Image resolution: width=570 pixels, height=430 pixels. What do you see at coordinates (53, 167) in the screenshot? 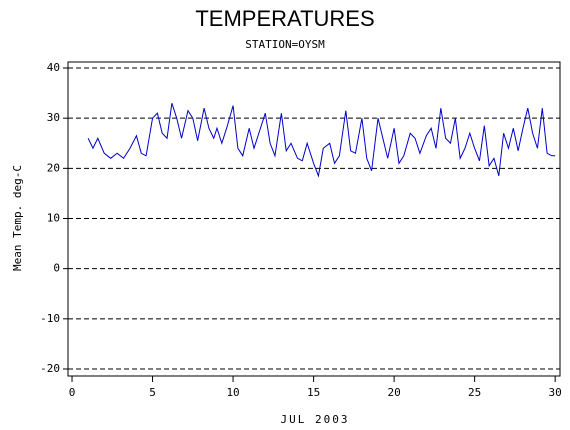
I see `y-tick-label: 20` at bounding box center [53, 167].